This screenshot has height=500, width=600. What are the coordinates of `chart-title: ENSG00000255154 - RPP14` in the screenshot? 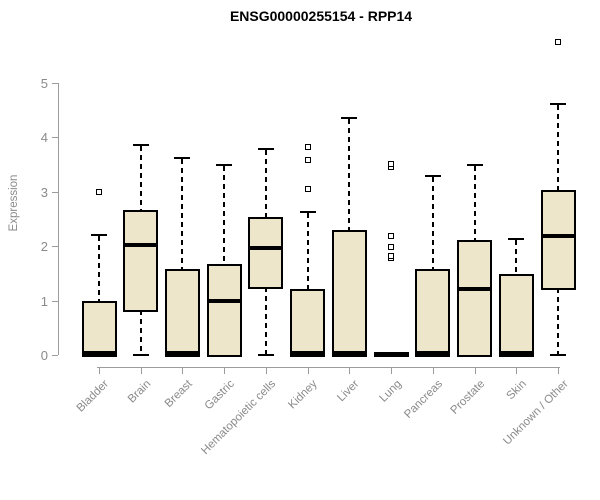 It's located at (321, 16).